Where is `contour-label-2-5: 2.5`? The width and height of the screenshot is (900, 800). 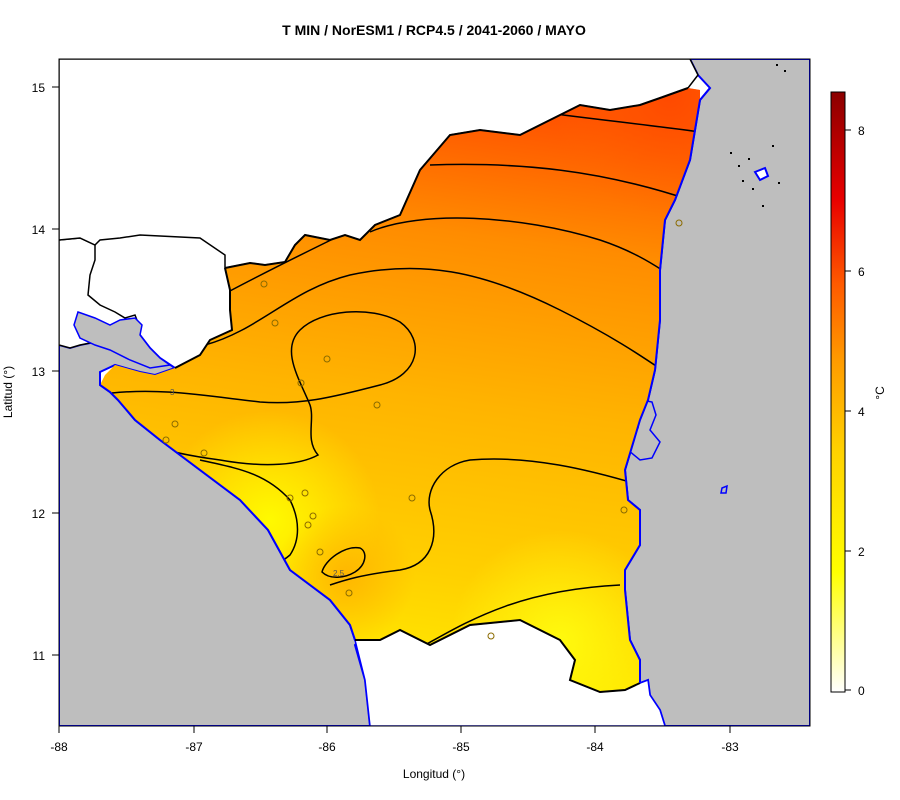
contour-label-2-5: 2.5 is located at coordinates (339, 573).